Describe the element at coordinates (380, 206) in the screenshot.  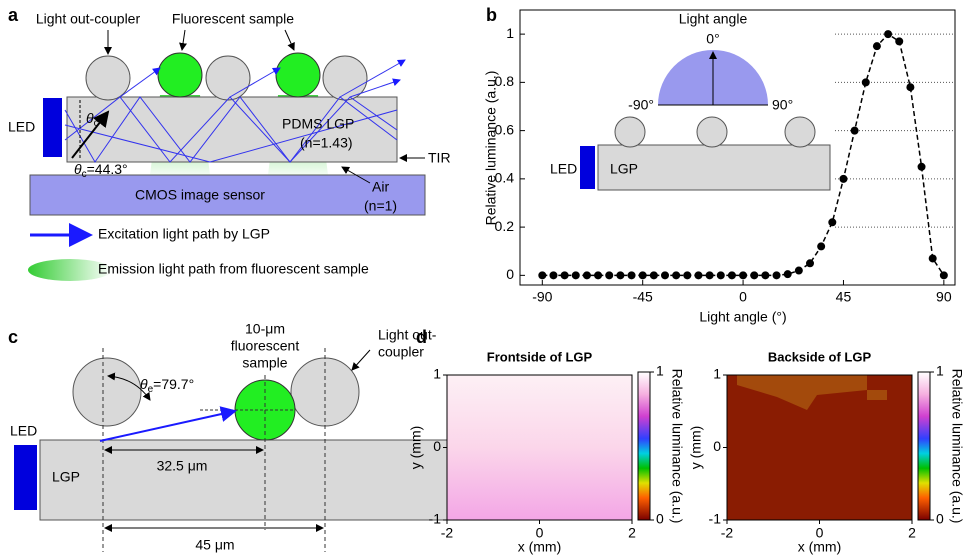
I see `air-index: (n=1)` at that location.